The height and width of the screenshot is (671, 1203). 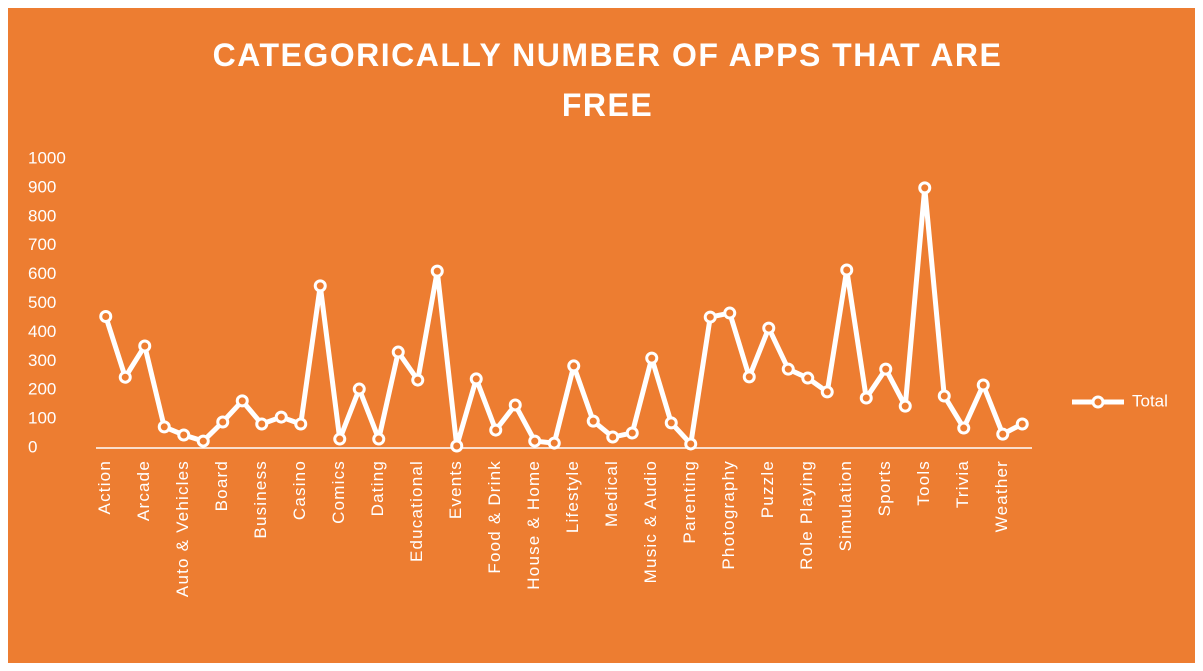 I want to click on y-tick-label: 600, so click(x=42, y=273).